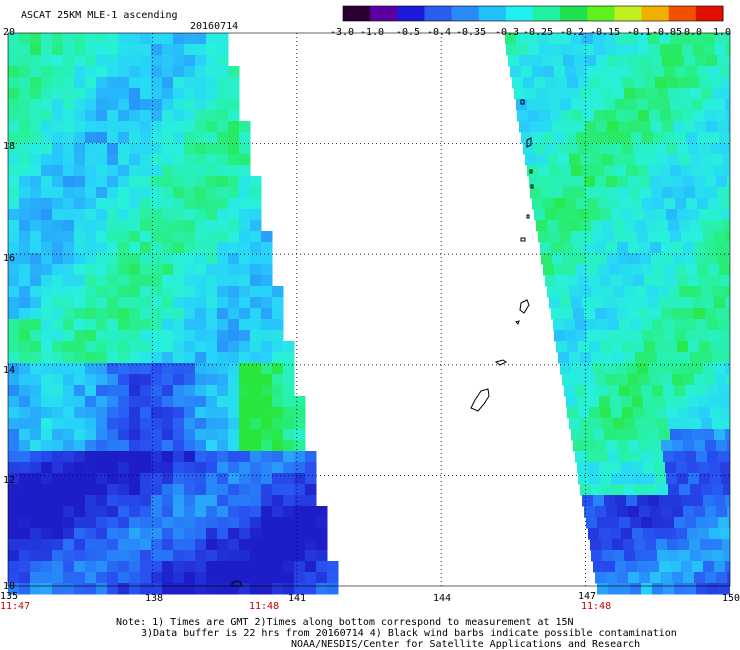  What do you see at coordinates (492, 13) in the screenshot?
I see `colorbar-swatch` at bounding box center [492, 13].